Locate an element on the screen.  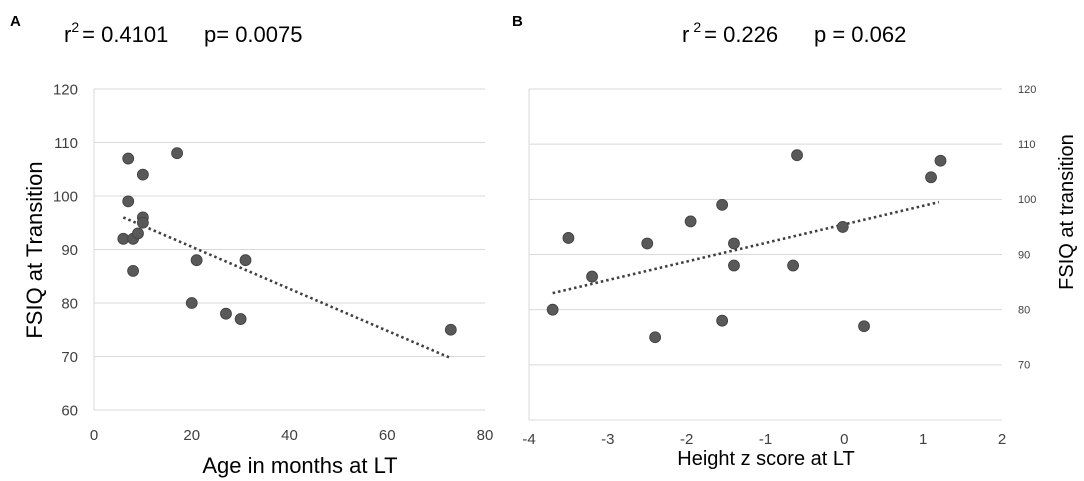
panel-b-trendline-group is located at coordinates (746, 247).